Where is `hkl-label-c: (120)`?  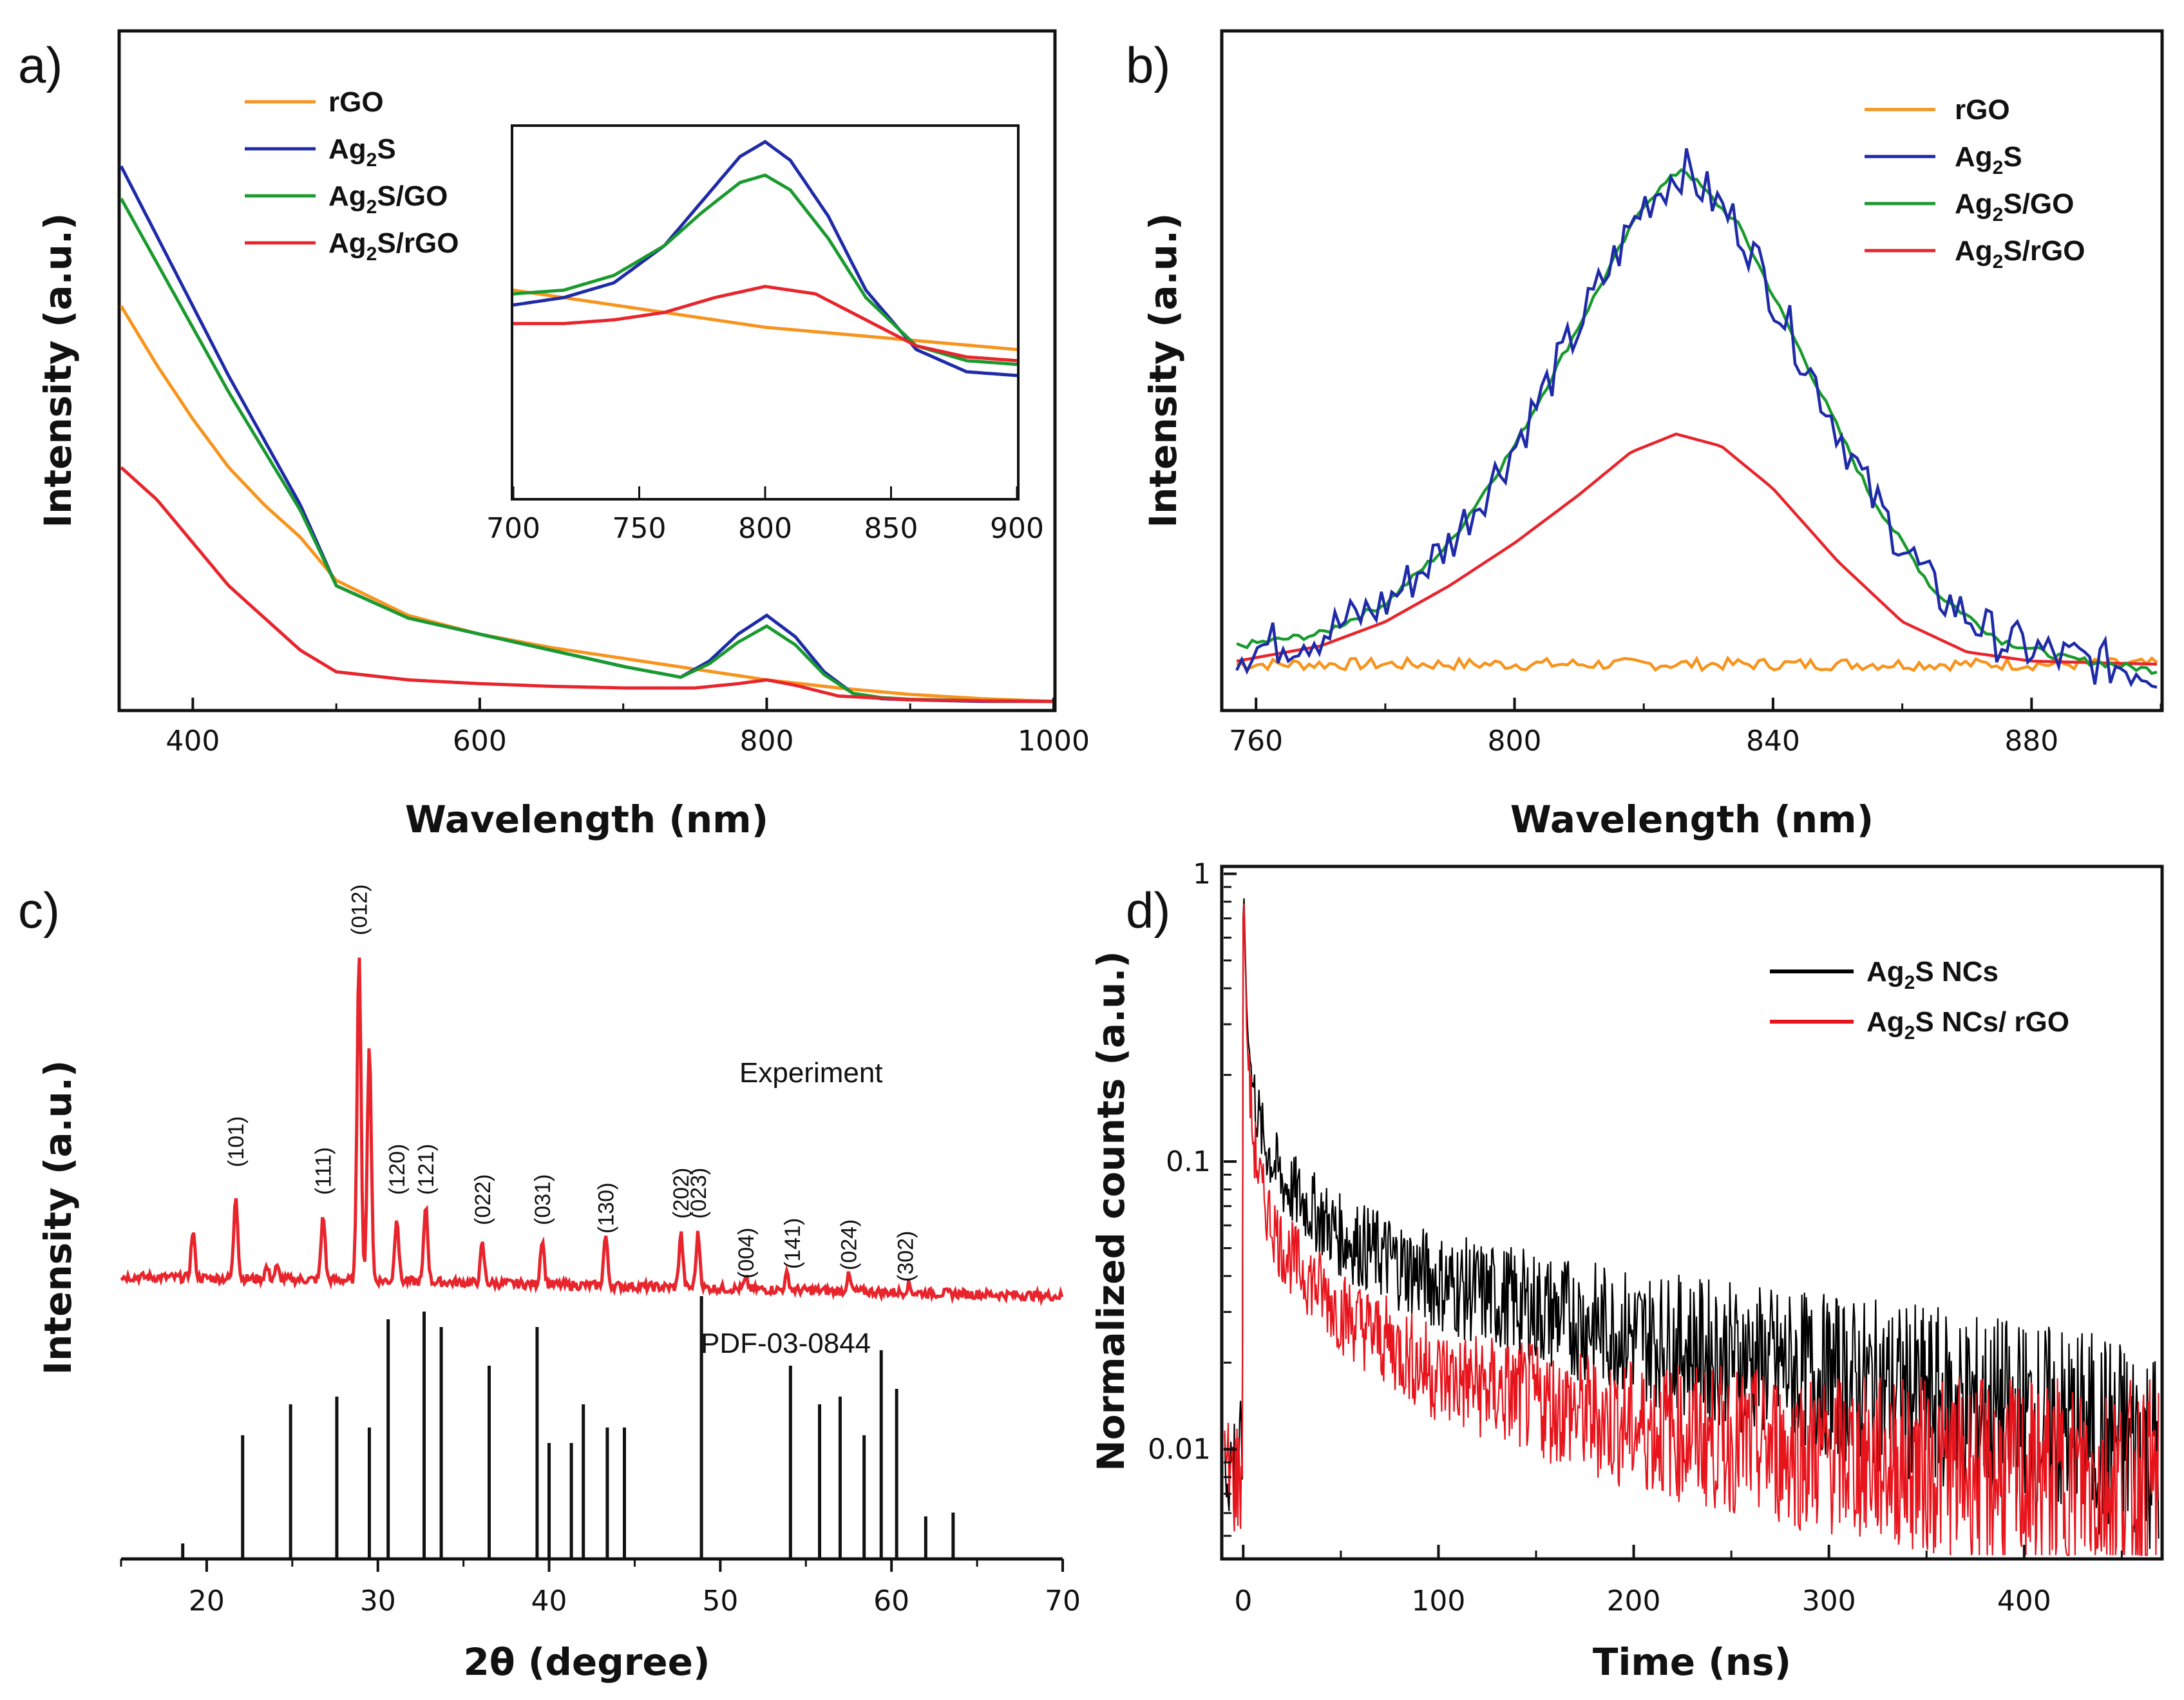
hkl-label-c: (120) is located at coordinates (397, 1169).